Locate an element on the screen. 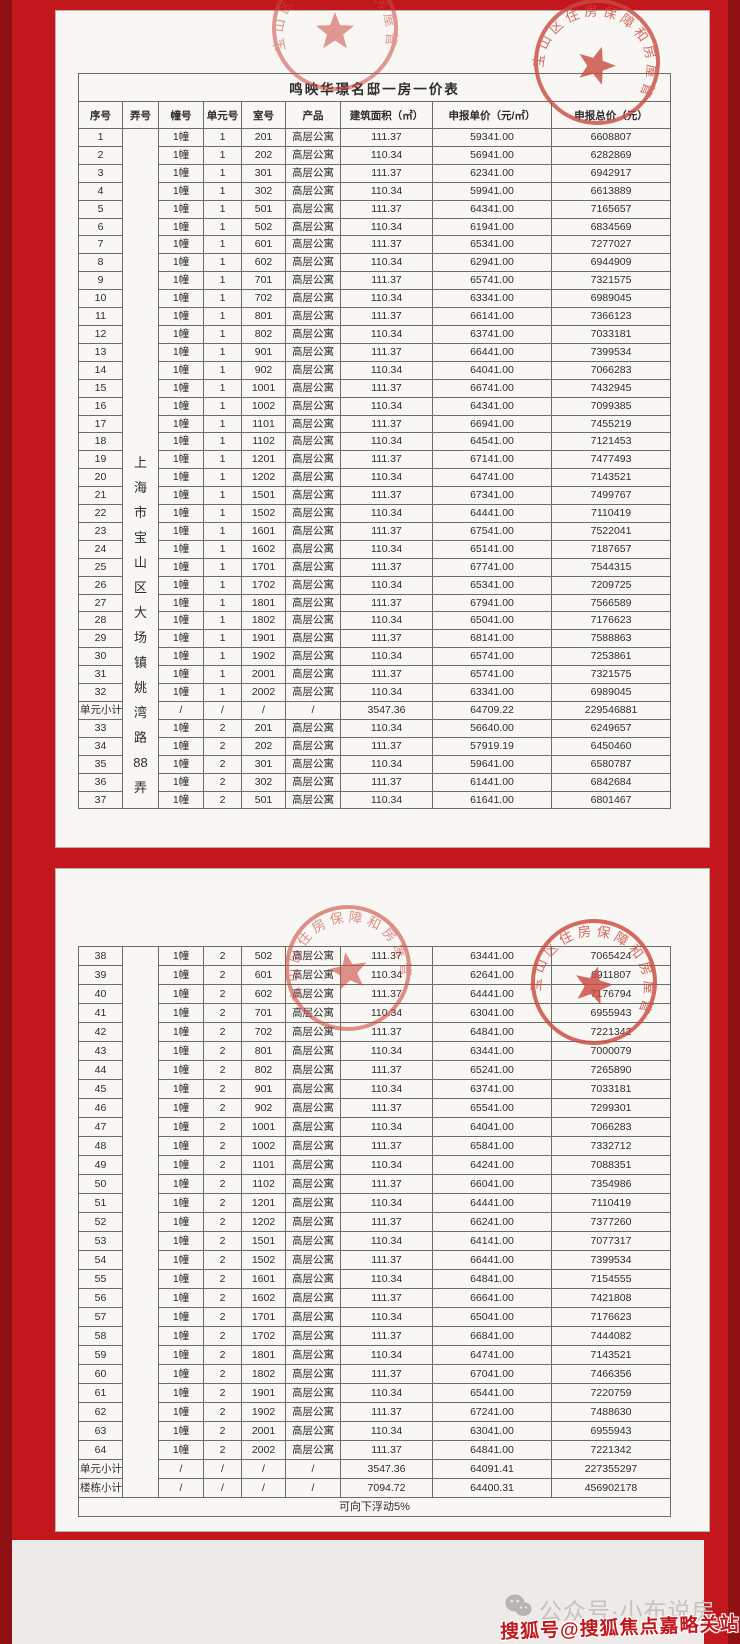  cell-seq: 20 is located at coordinates (100, 478).